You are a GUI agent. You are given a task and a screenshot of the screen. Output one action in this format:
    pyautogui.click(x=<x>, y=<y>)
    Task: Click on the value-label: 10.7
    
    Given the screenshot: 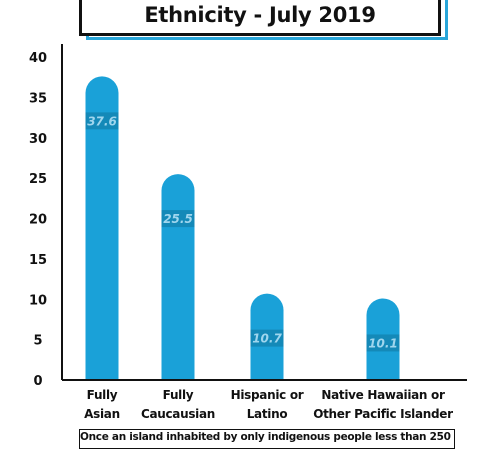 What is the action you would take?
    pyautogui.click(x=267, y=339)
    